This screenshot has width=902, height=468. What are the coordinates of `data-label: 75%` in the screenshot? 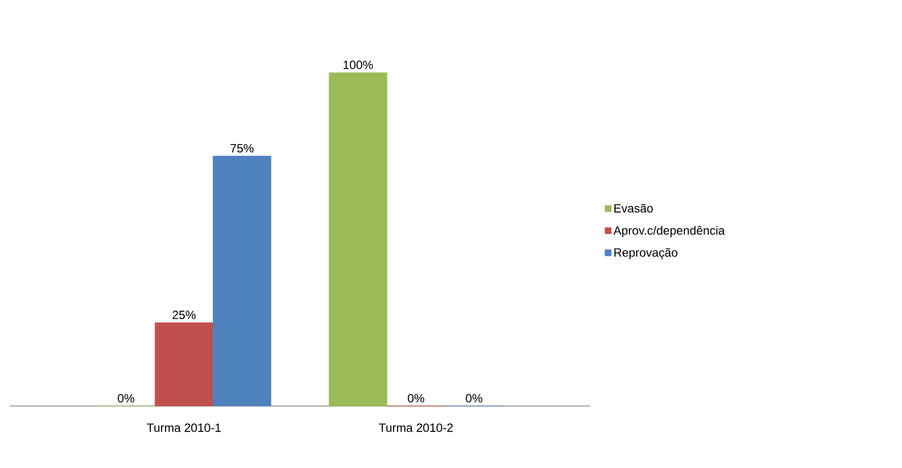 It's located at (242, 148).